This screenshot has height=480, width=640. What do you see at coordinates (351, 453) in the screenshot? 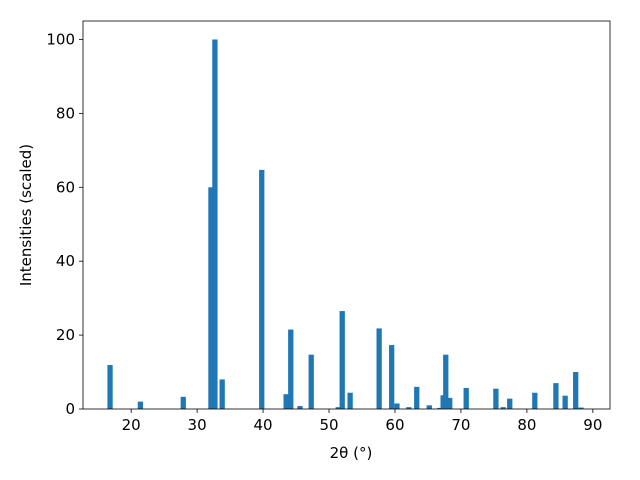
I see `x-axis-label: 2θ (°)` at bounding box center [351, 453].